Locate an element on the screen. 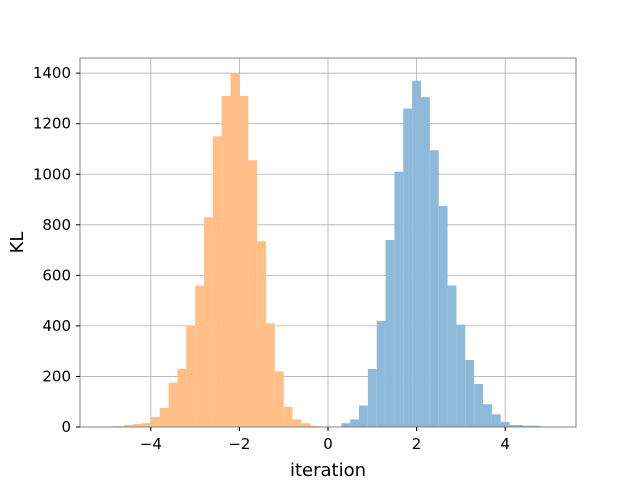 The width and height of the screenshot is (640, 480). y-tick-label: 400 is located at coordinates (56, 326).